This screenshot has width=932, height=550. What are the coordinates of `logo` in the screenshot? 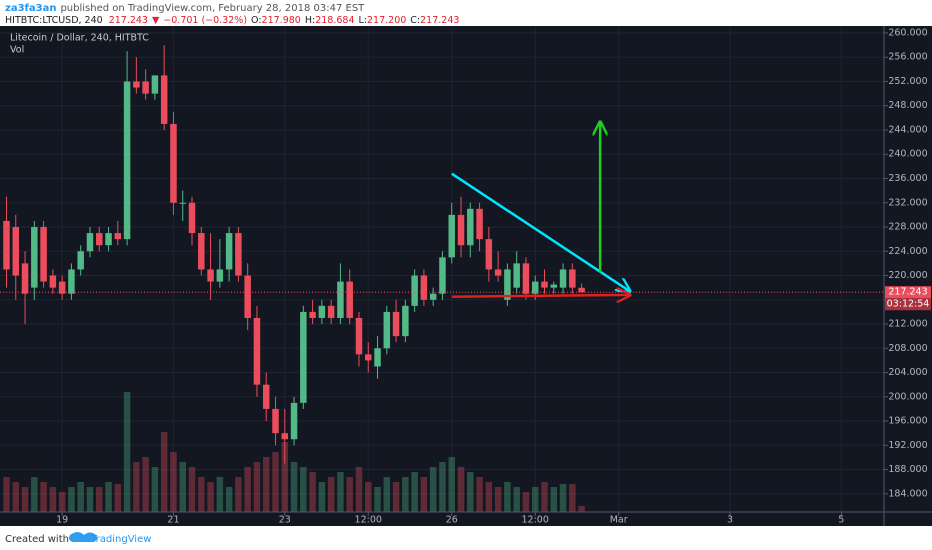 It's located at (83, 537).